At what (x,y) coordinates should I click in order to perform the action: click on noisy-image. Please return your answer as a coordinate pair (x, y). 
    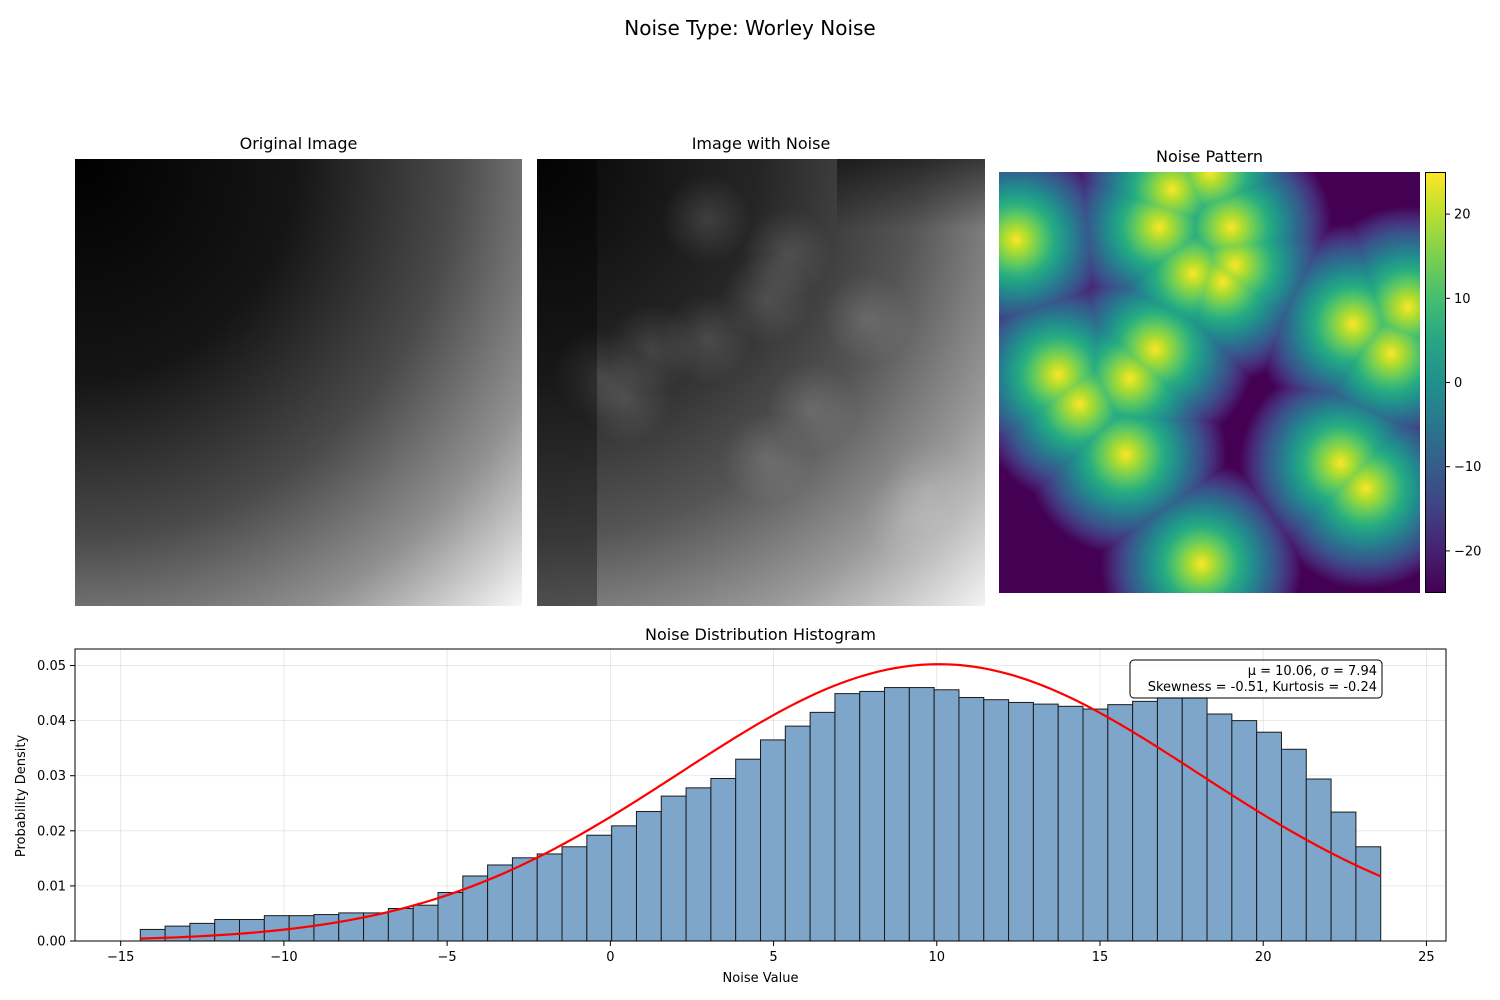
    Looking at the image, I should click on (761, 382).